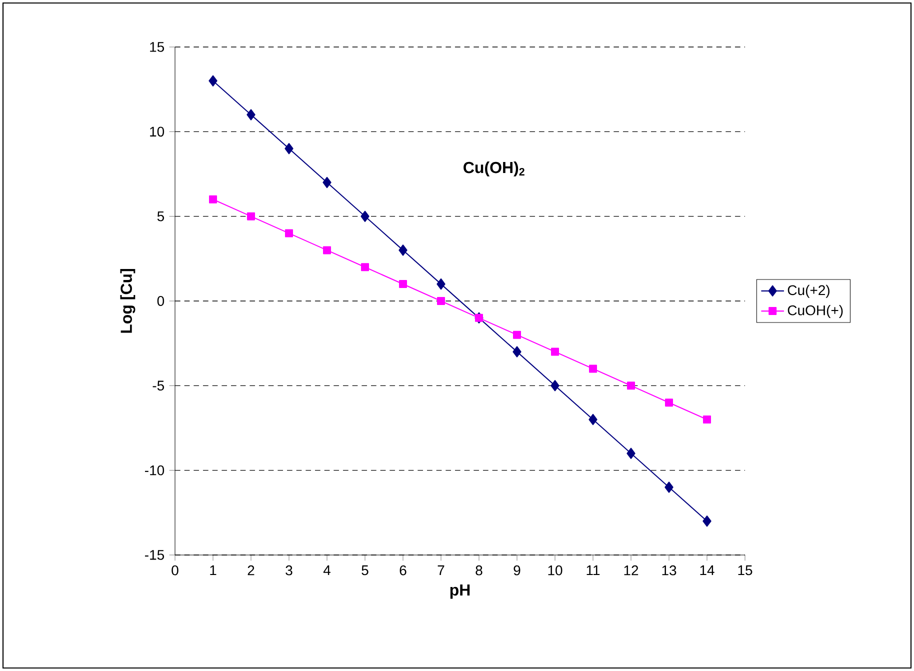  I want to click on x-tick-label: 12, so click(631, 570).